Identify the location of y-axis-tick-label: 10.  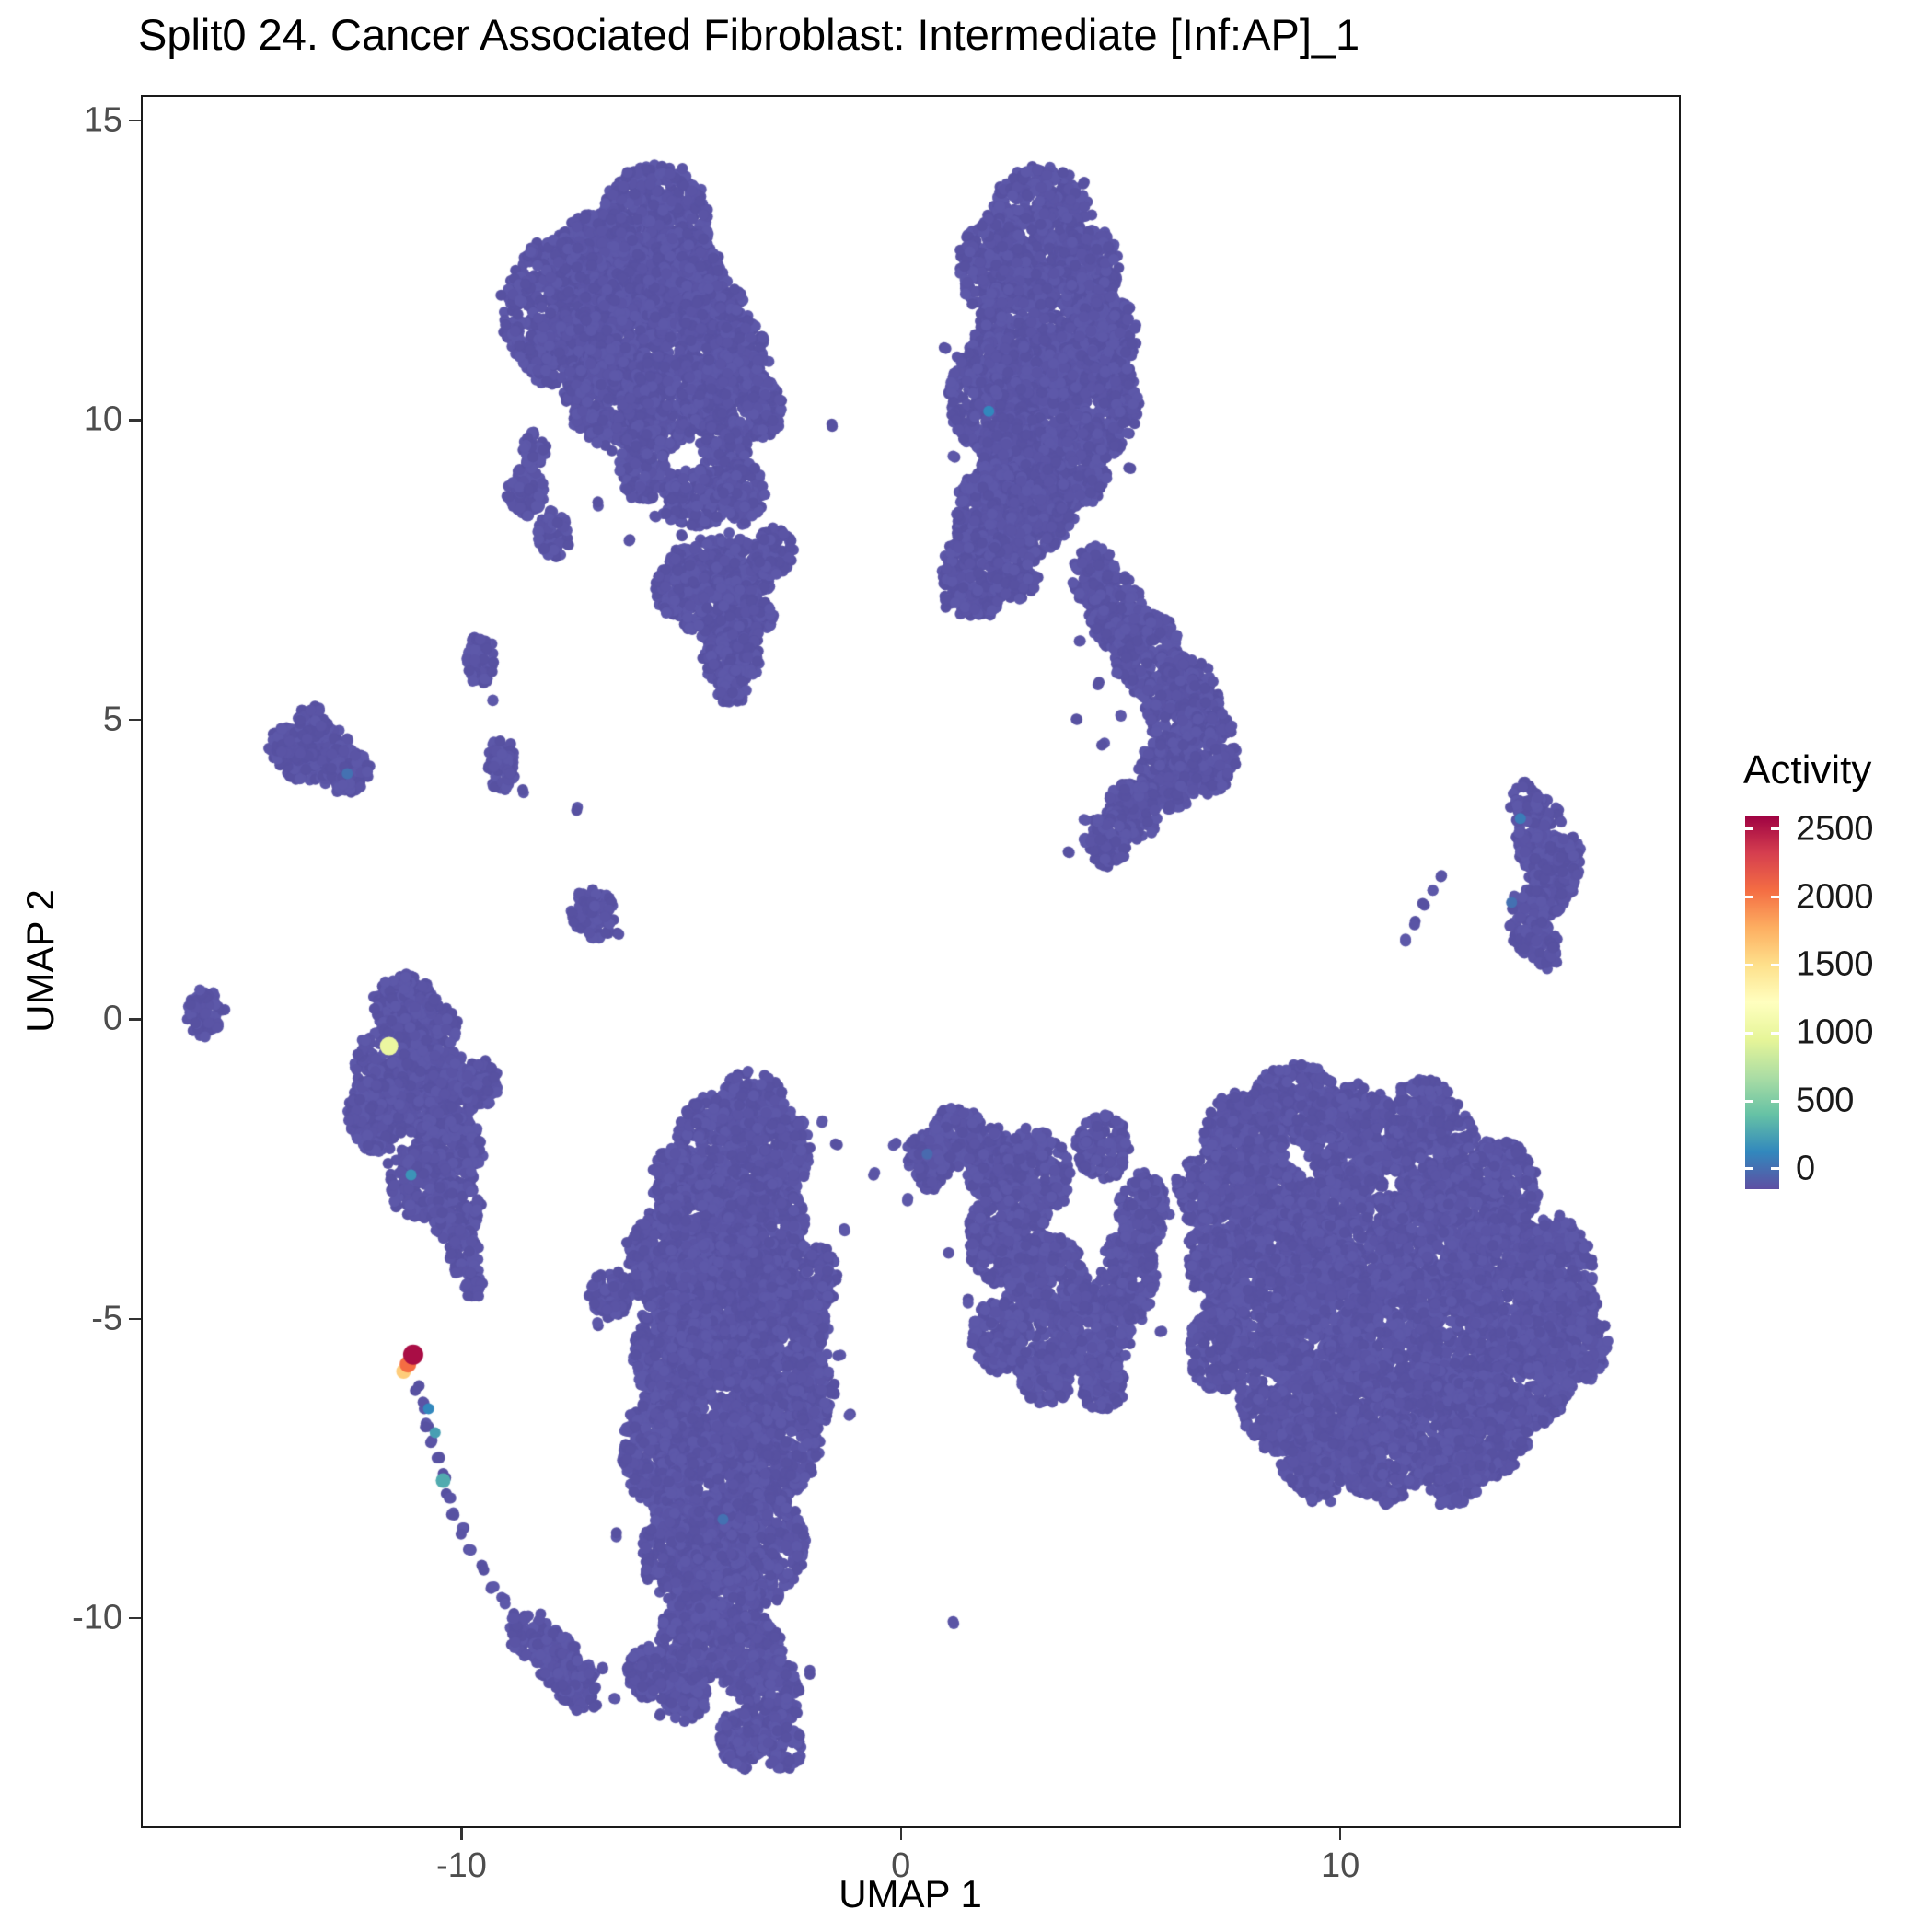
(103, 419).